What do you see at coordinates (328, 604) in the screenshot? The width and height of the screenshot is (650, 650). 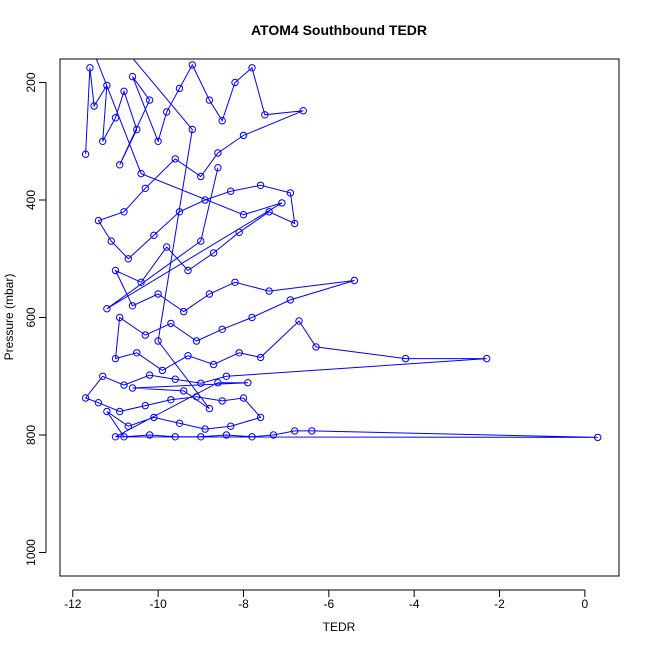 I see `x-tick-label: -6` at bounding box center [328, 604].